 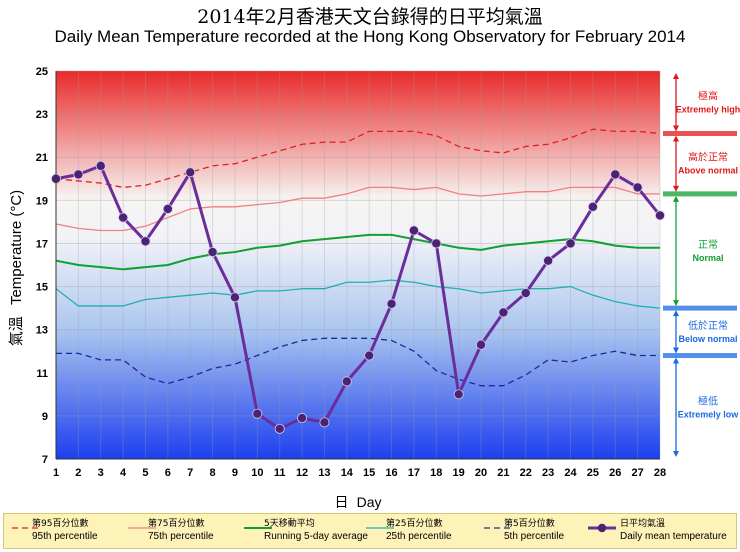 I want to click on zone-1: 高於正常 Above normal, so click(x=705, y=163).